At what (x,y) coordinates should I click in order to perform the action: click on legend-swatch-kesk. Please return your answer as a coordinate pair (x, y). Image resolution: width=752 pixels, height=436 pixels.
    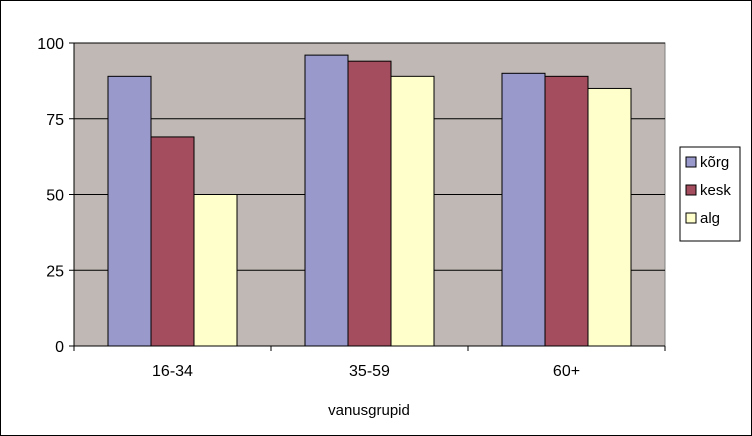
    Looking at the image, I should click on (691, 190).